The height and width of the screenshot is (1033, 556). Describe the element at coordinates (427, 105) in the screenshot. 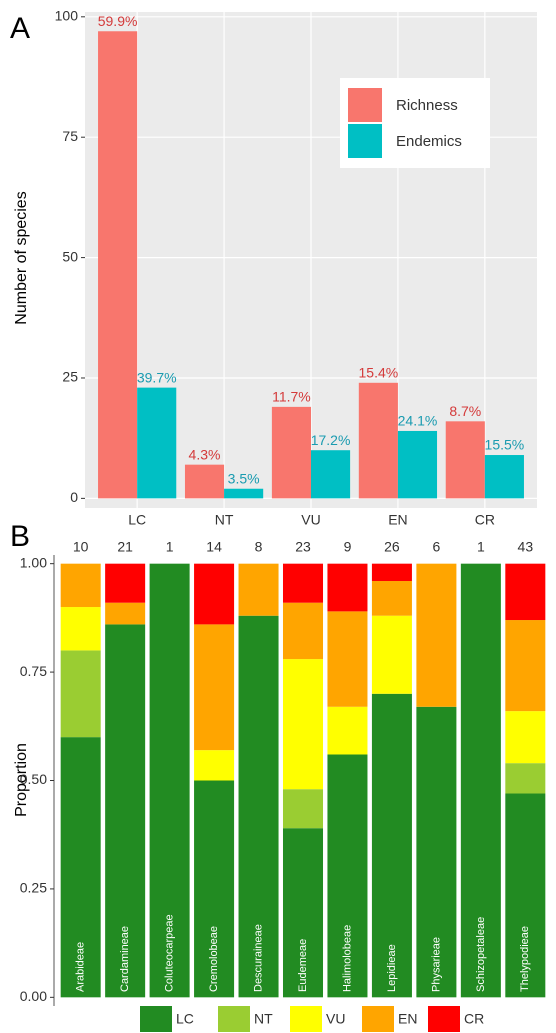

I see `legend-label: Richness` at that location.